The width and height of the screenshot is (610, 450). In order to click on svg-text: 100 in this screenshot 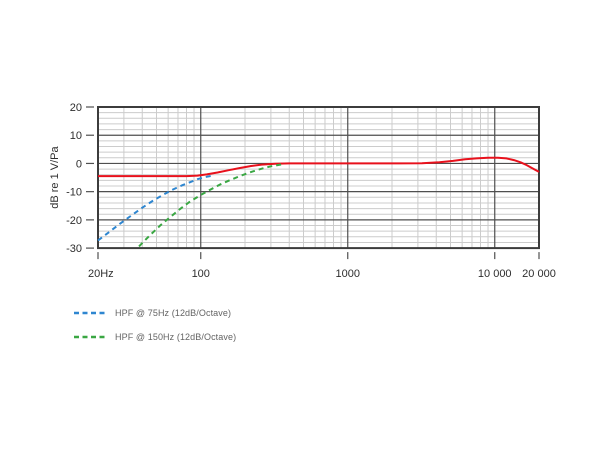, I will do `click(201, 274)`.